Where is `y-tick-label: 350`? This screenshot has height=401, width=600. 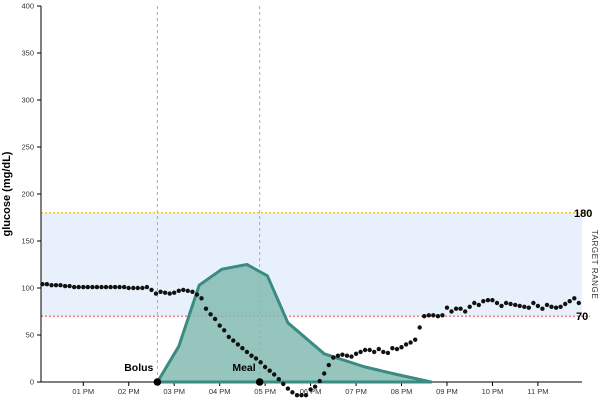 y-tick-label: 350 is located at coordinates (27, 53).